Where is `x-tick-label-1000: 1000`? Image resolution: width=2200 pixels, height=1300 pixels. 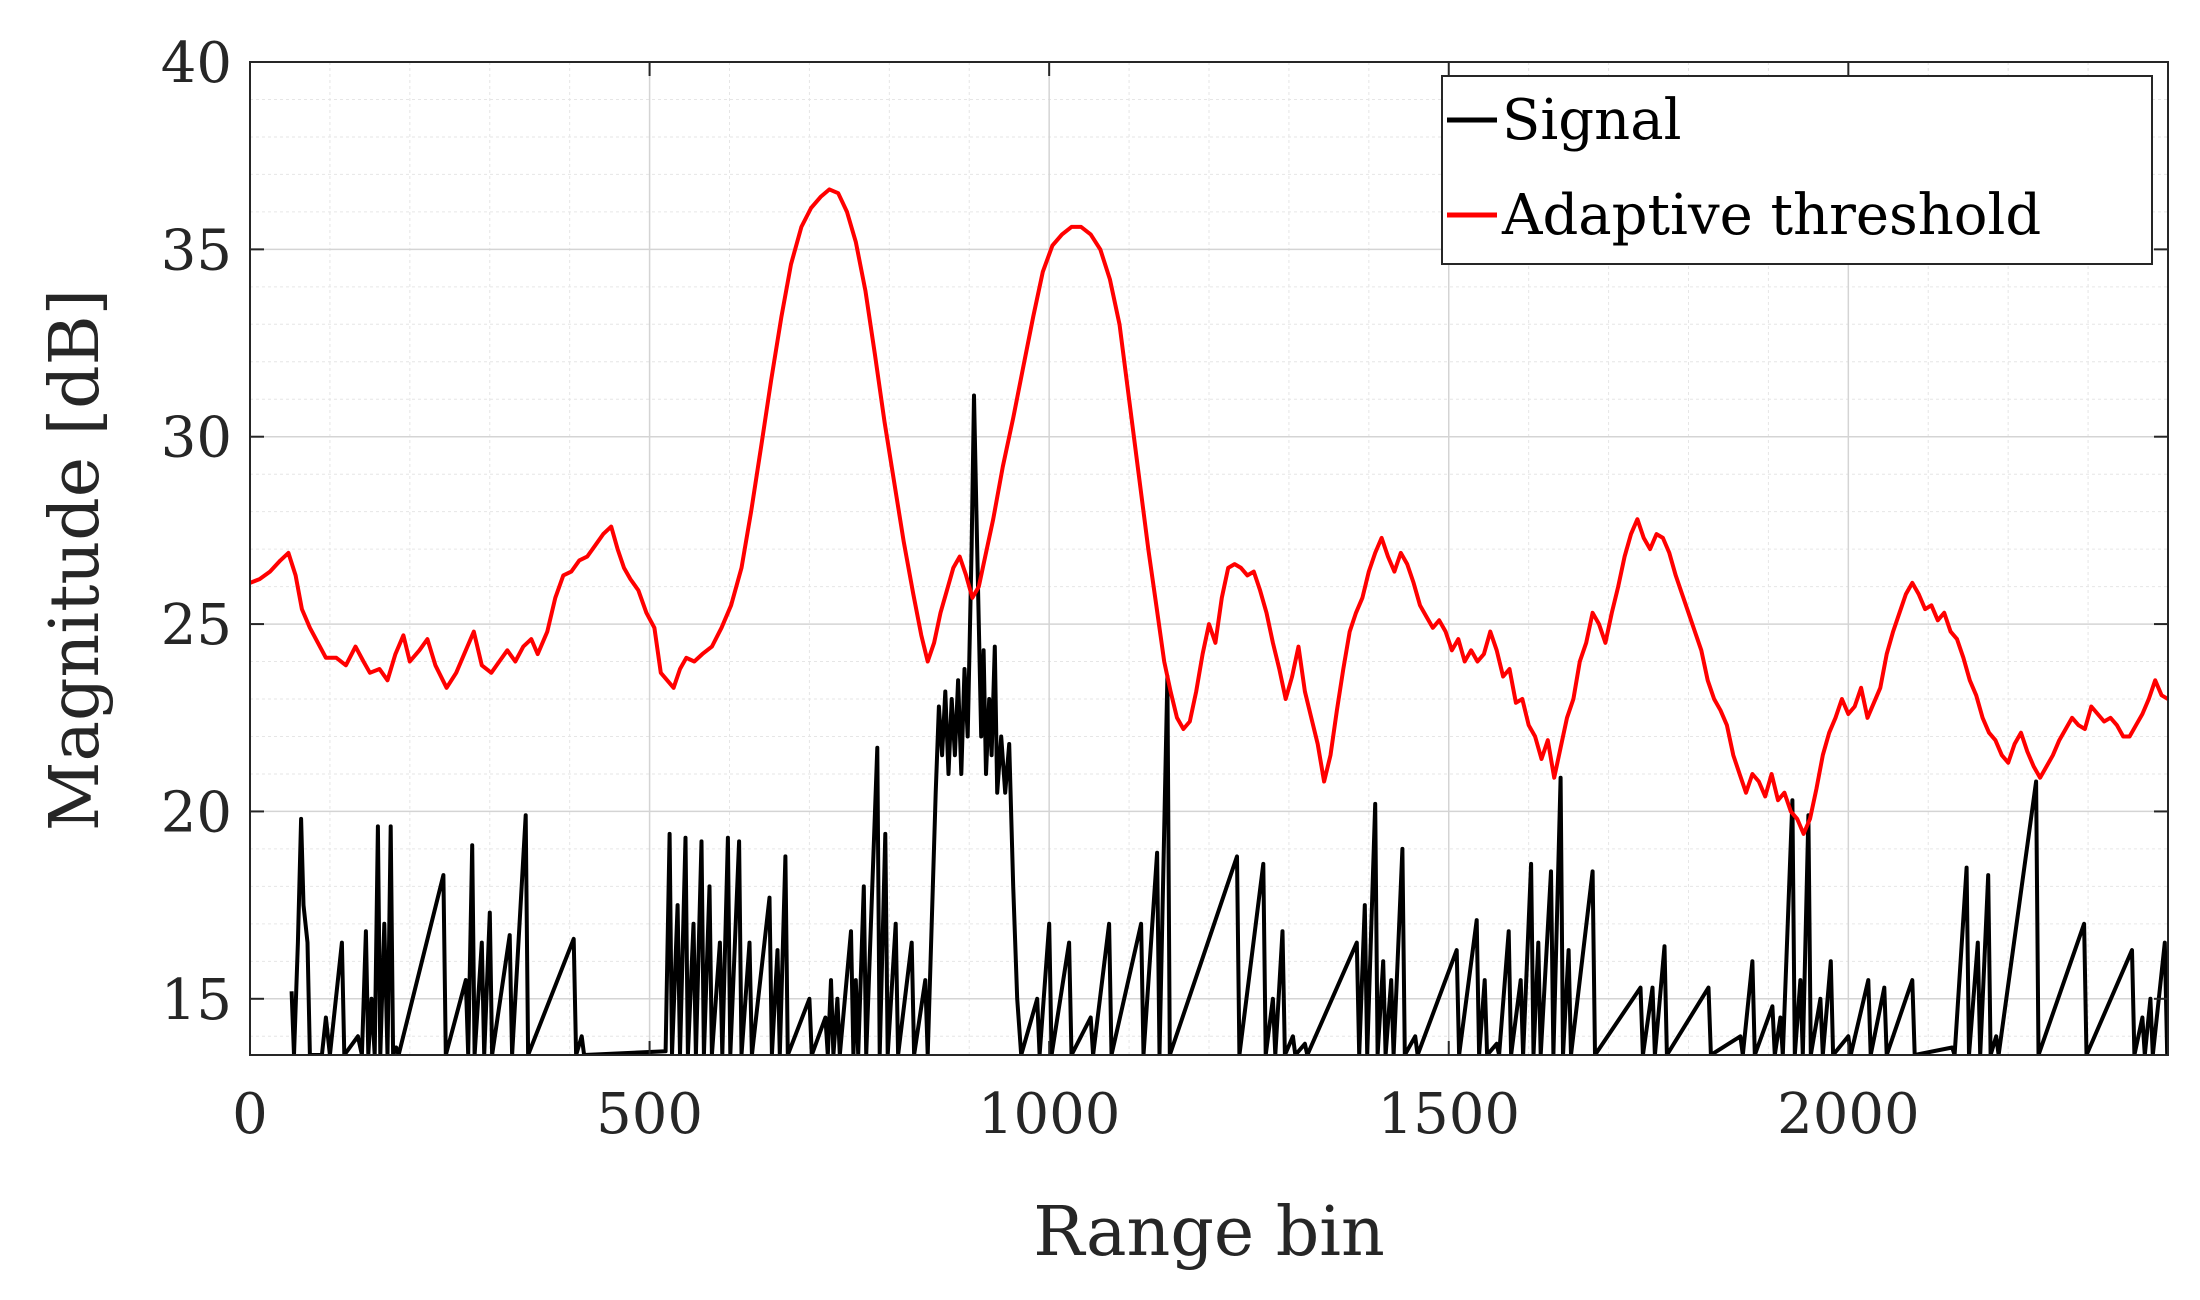 x-tick-label-1000: 1000 is located at coordinates (1049, 1114).